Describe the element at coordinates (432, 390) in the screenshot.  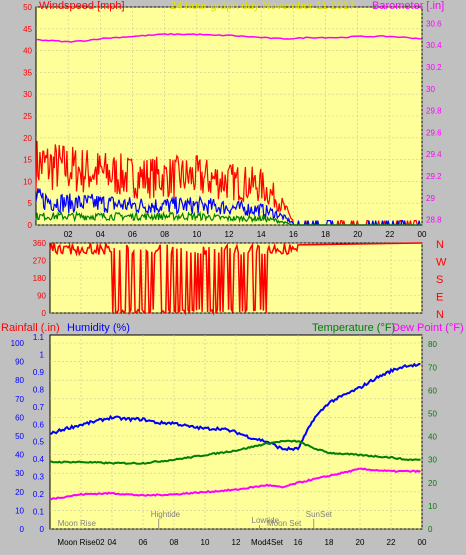
I see `temperature-tick-label: 60` at that location.